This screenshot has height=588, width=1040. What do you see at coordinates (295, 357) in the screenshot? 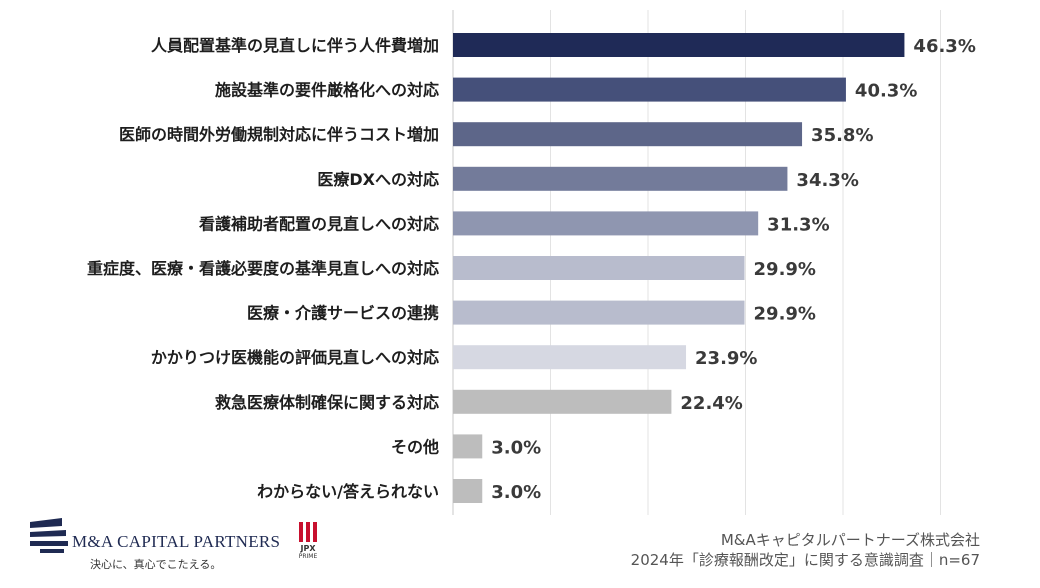
I see `category-label: かかりつけ医機能の評価見直しへの対応` at bounding box center [295, 357].